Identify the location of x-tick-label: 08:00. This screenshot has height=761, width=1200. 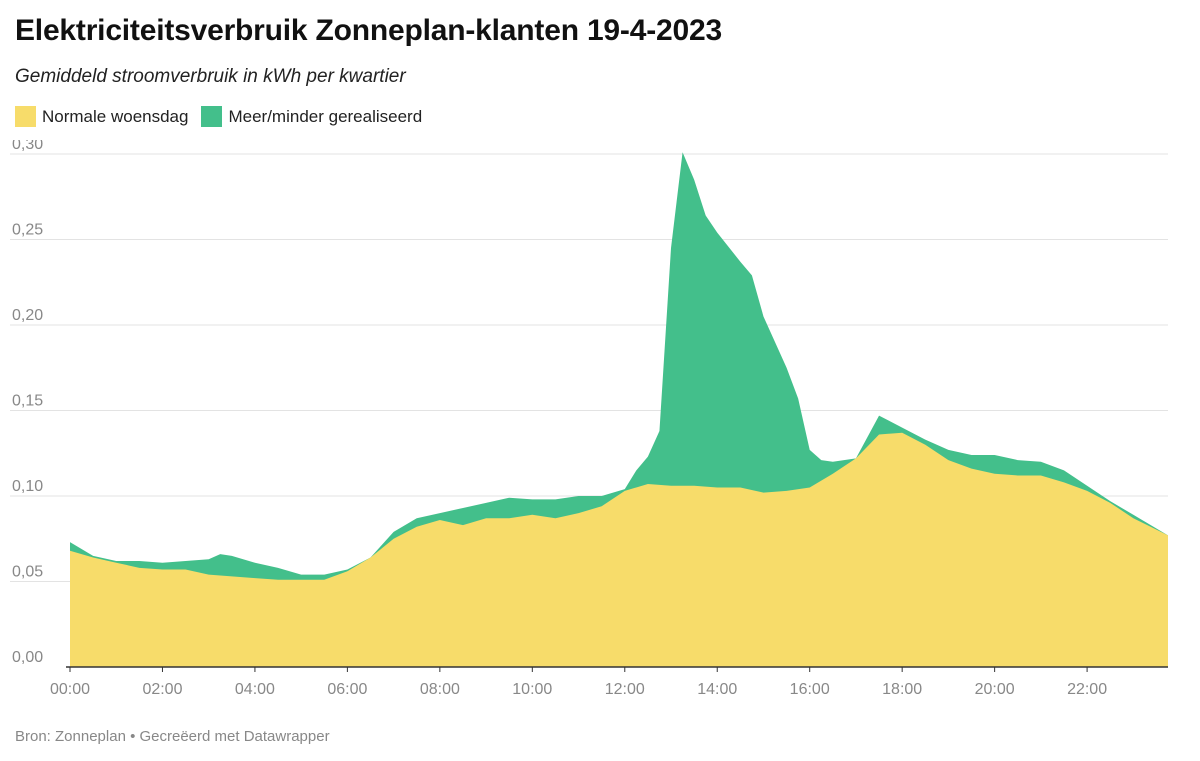
(440, 689).